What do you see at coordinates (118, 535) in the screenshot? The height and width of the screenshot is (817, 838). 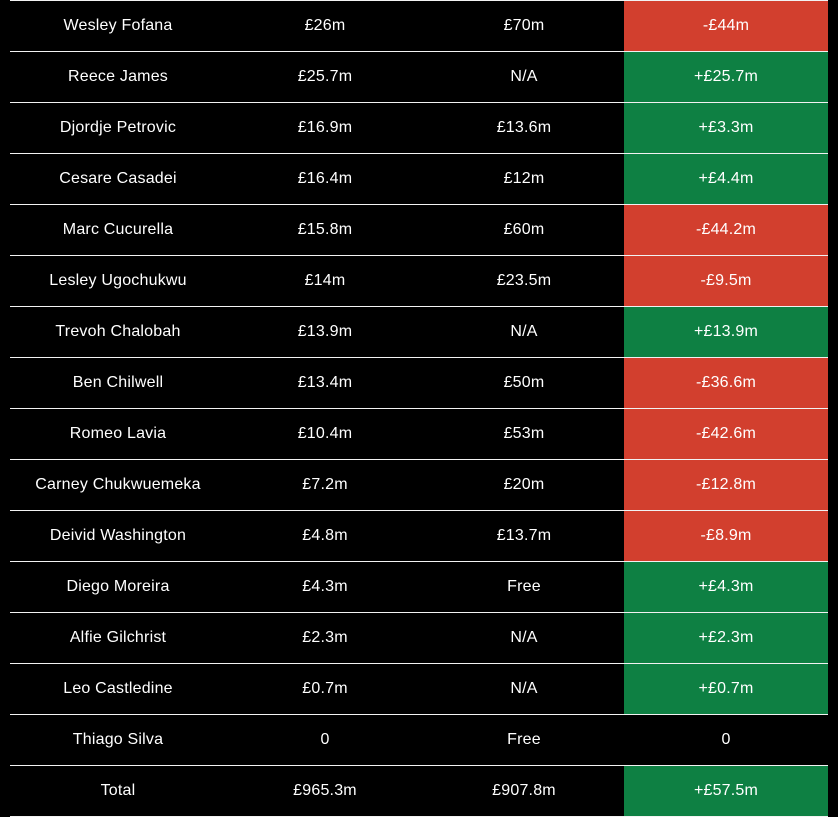 I see `player-name-cell: Deivid Washington` at bounding box center [118, 535].